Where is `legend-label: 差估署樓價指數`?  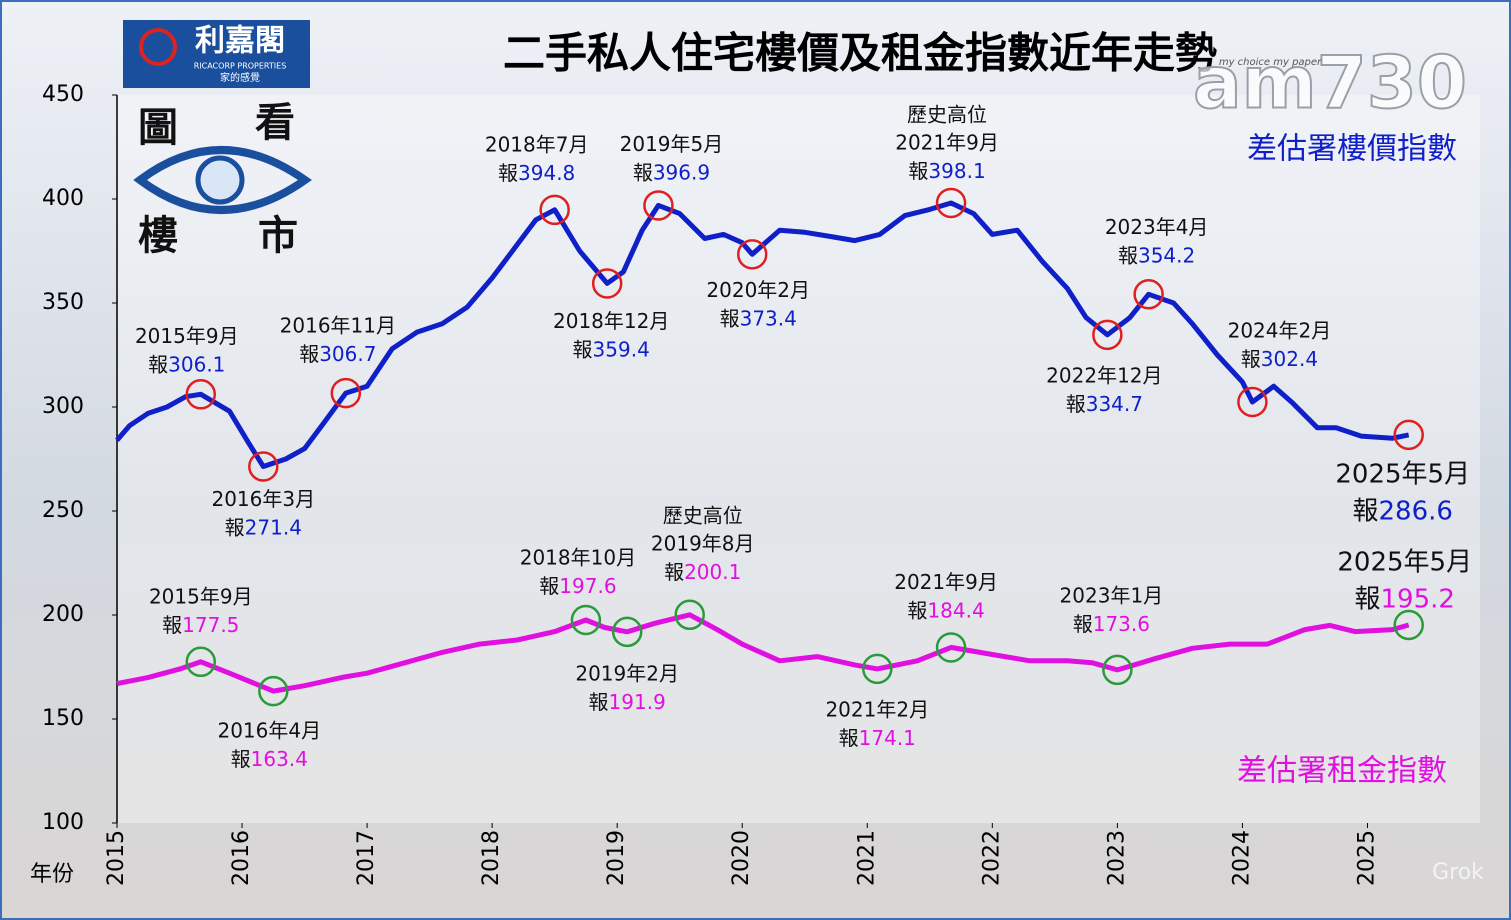
legend-label: 差估署樓價指數 is located at coordinates (1352, 149).